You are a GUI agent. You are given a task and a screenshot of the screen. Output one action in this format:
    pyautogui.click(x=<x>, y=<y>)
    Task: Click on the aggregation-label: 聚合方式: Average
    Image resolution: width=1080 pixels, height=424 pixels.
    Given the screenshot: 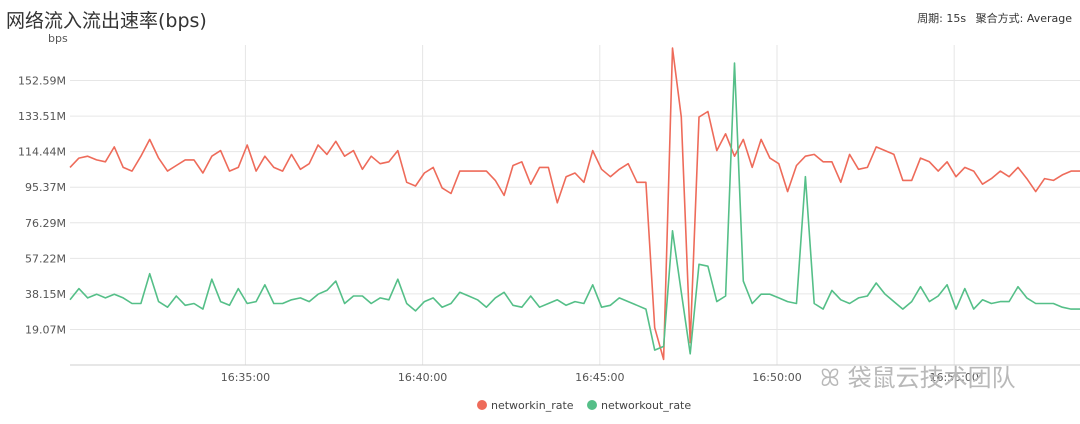 What is the action you would take?
    pyautogui.click(x=1023, y=18)
    